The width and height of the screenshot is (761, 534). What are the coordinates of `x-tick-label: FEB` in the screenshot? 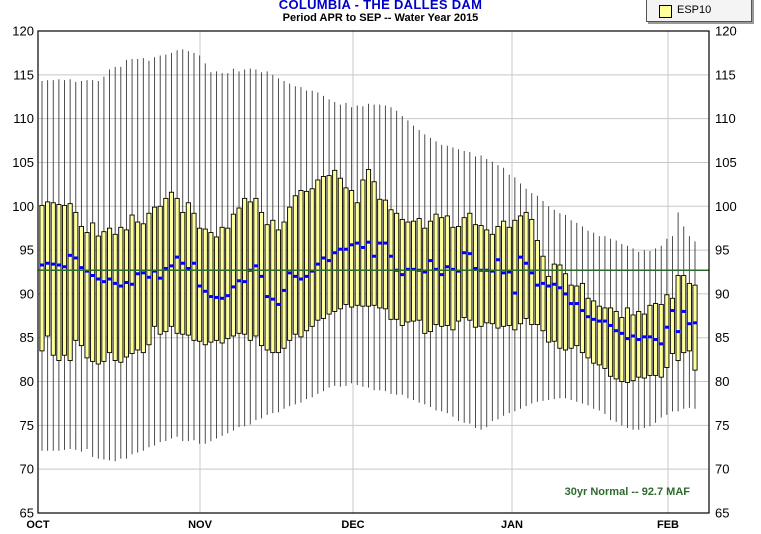 It's located at (668, 525).